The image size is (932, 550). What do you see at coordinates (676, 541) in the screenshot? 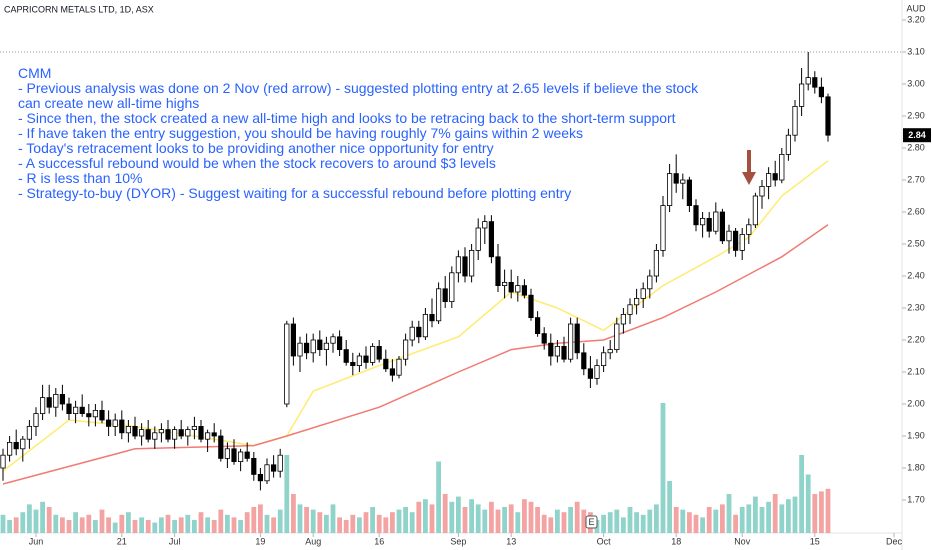
I see `x-tick-label: 18` at bounding box center [676, 541].